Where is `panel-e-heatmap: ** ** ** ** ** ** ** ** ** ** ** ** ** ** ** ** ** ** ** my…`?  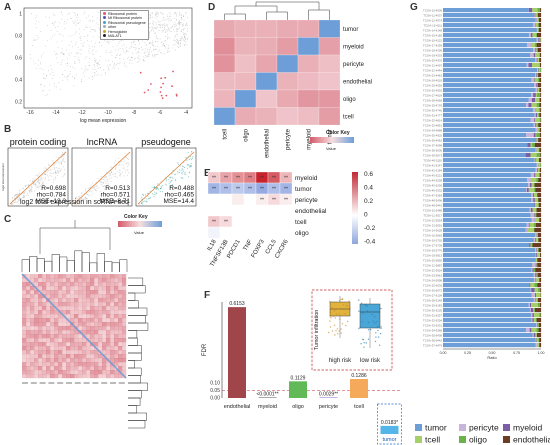
panel-e-heatmap: ** ** ** ** ** ** ** ** ** ** ** ** ** ** ** ** ** ** ** my… is located at coordinates (305, 225).